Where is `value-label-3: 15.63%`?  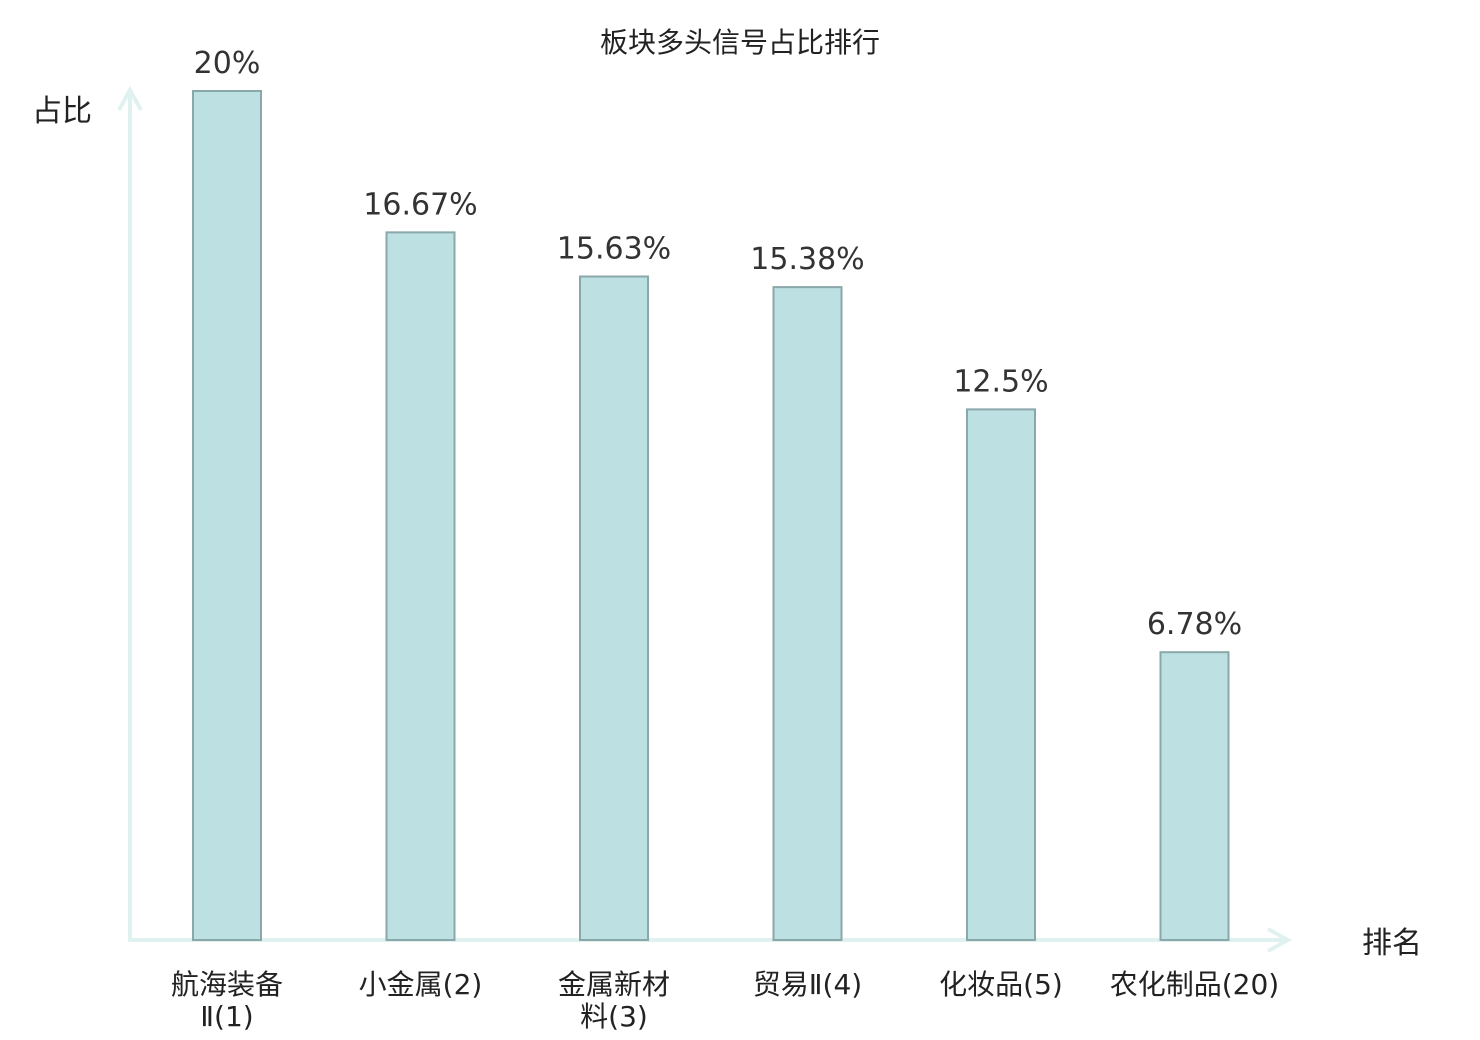
value-label-3: 15.63% is located at coordinates (614, 249).